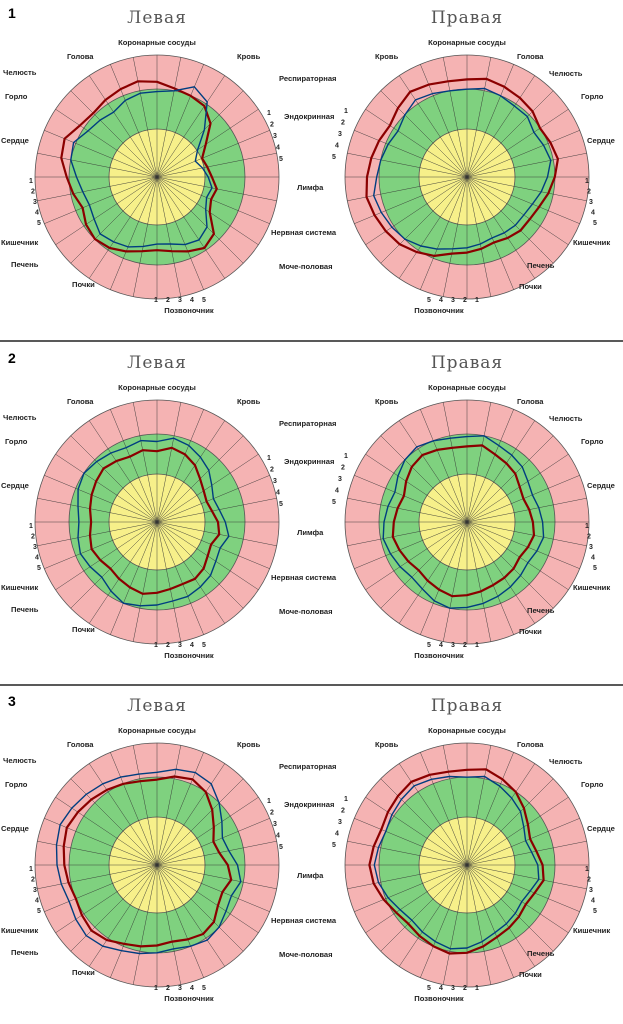  Describe the element at coordinates (309, 116) in the screenshot. I see `organ-label-endo: Эндокринная` at that location.